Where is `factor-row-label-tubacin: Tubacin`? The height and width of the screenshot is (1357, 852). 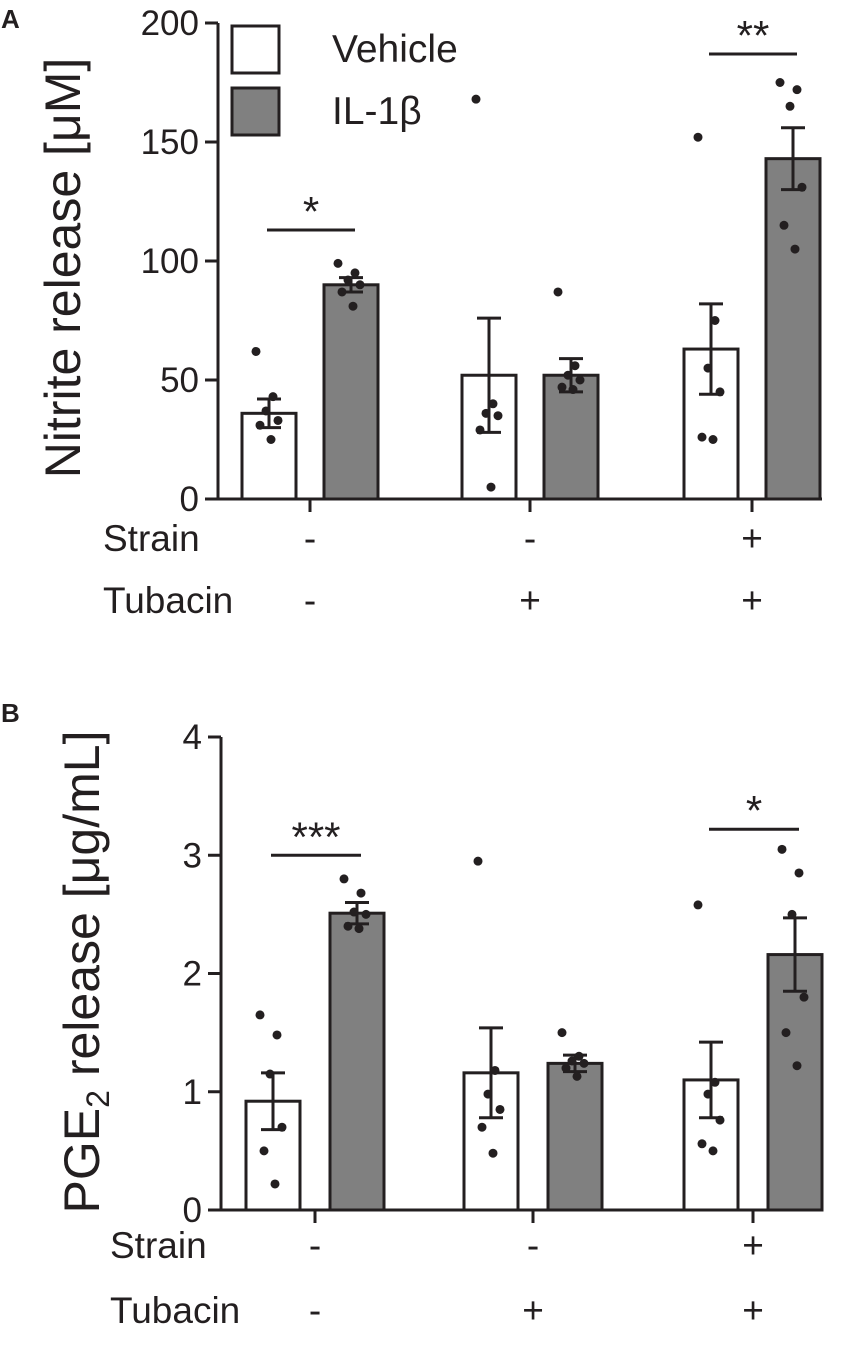 factor-row-label-tubacin: Tubacin is located at coordinates (175, 1310).